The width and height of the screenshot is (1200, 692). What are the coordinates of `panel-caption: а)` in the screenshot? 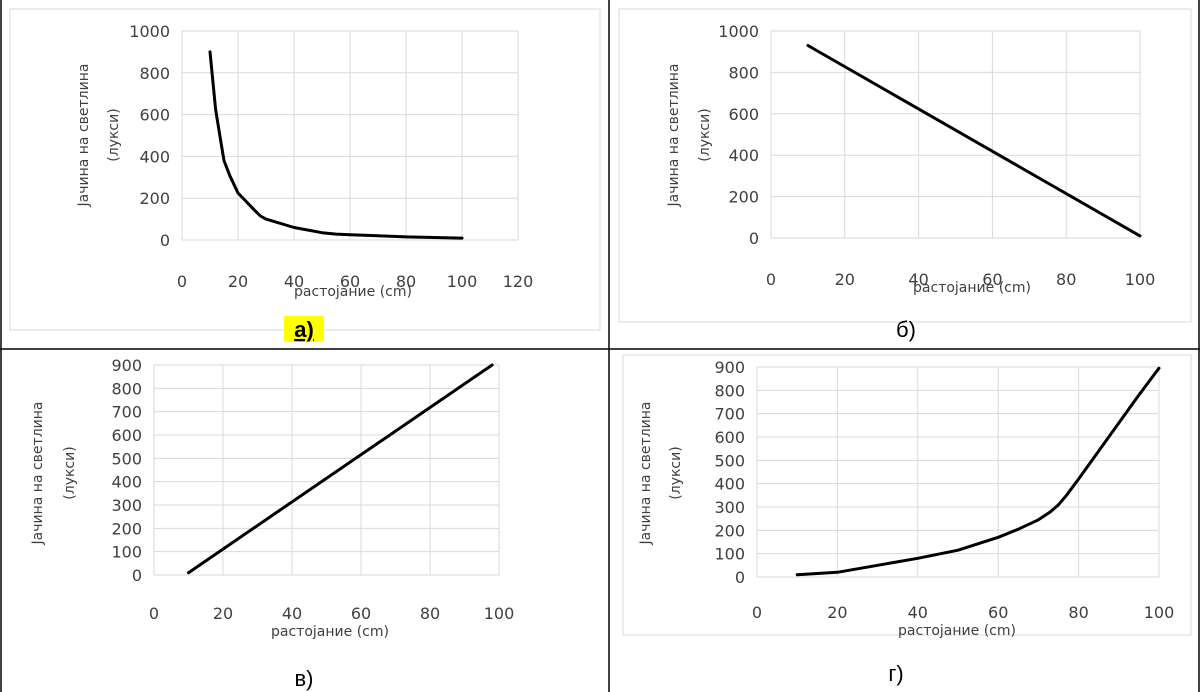 It's located at (304, 329).